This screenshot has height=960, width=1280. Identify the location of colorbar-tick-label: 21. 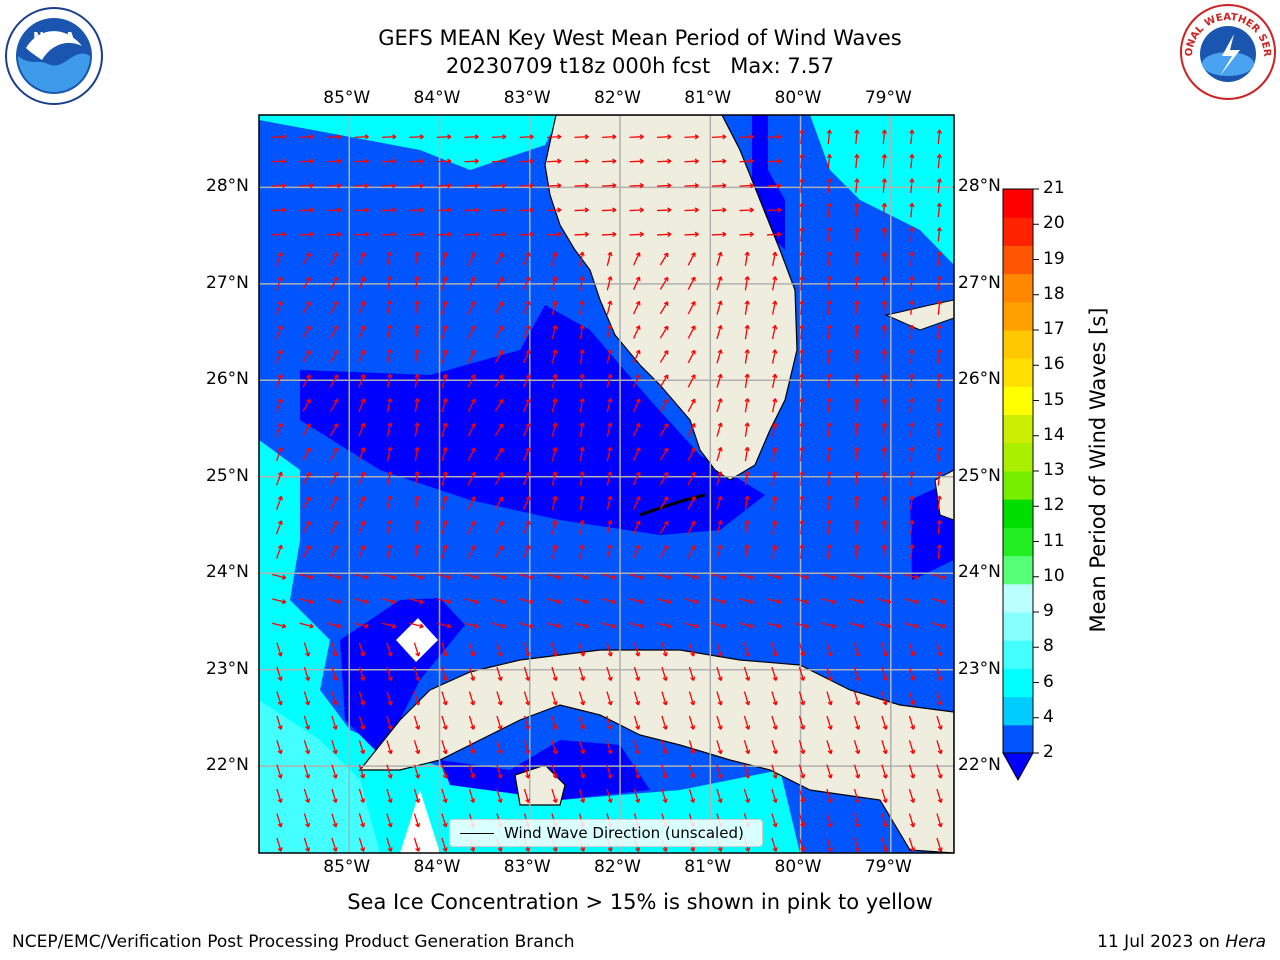
(1054, 188).